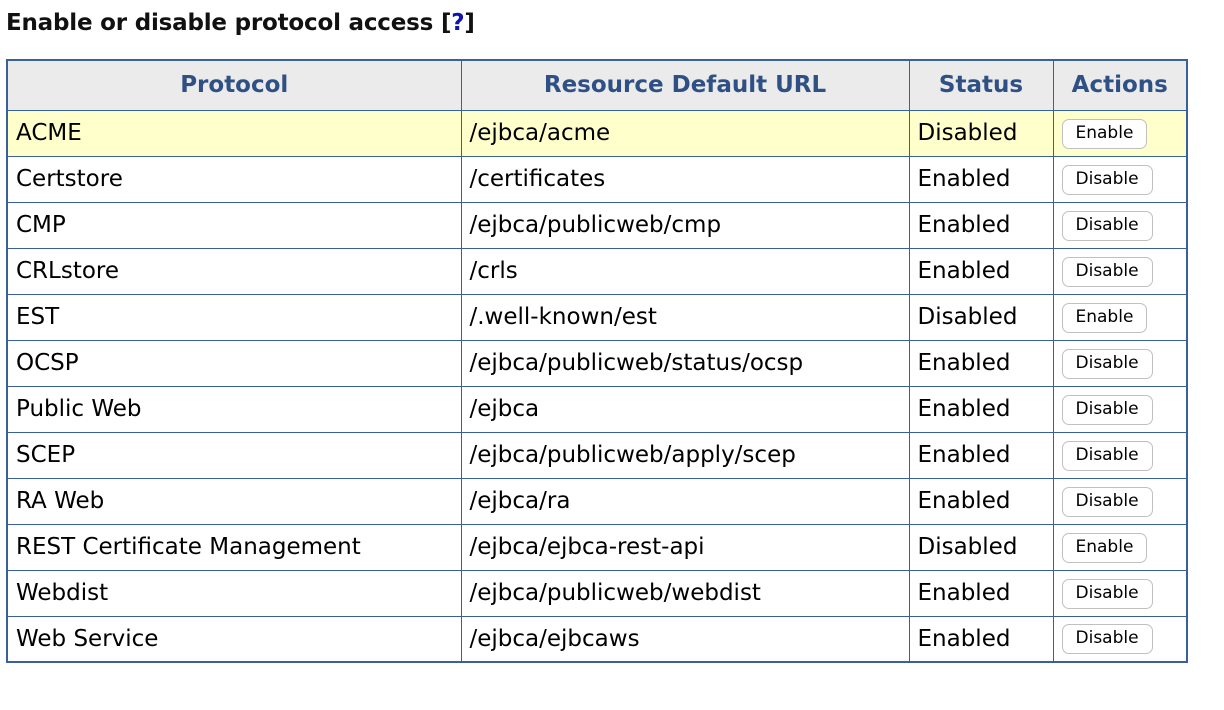 This screenshot has height=710, width=1224. Describe the element at coordinates (234, 271) in the screenshot. I see `cell-protocol: CRLstore` at that location.